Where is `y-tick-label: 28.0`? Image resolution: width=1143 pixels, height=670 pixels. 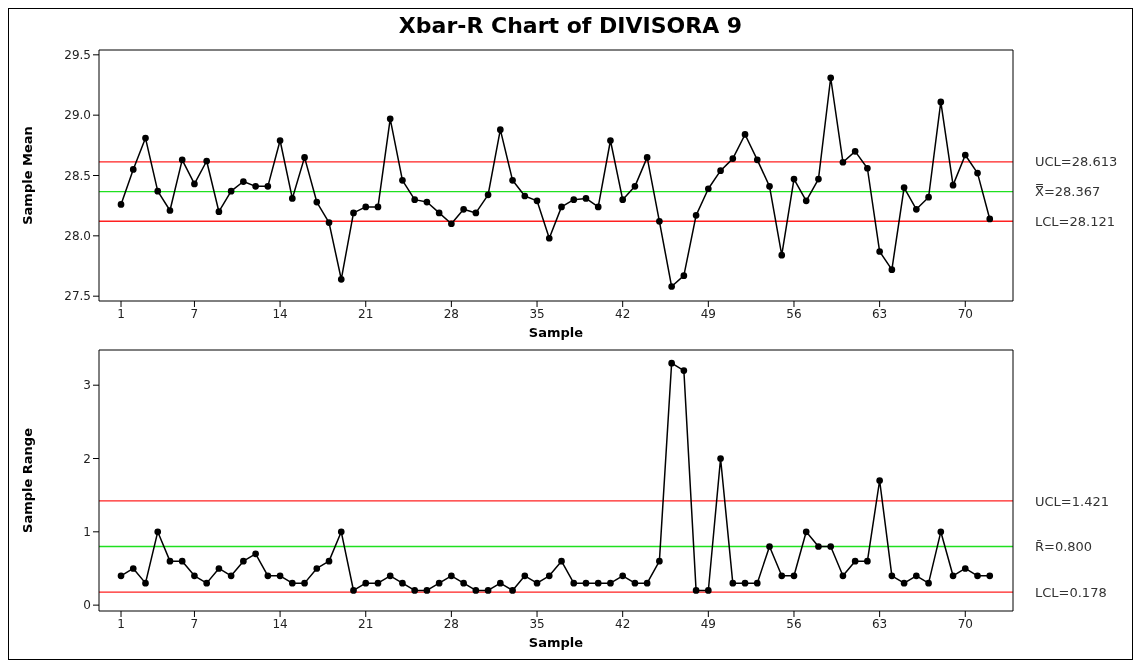
y-tick-label: 28.0 is located at coordinates (77, 236).